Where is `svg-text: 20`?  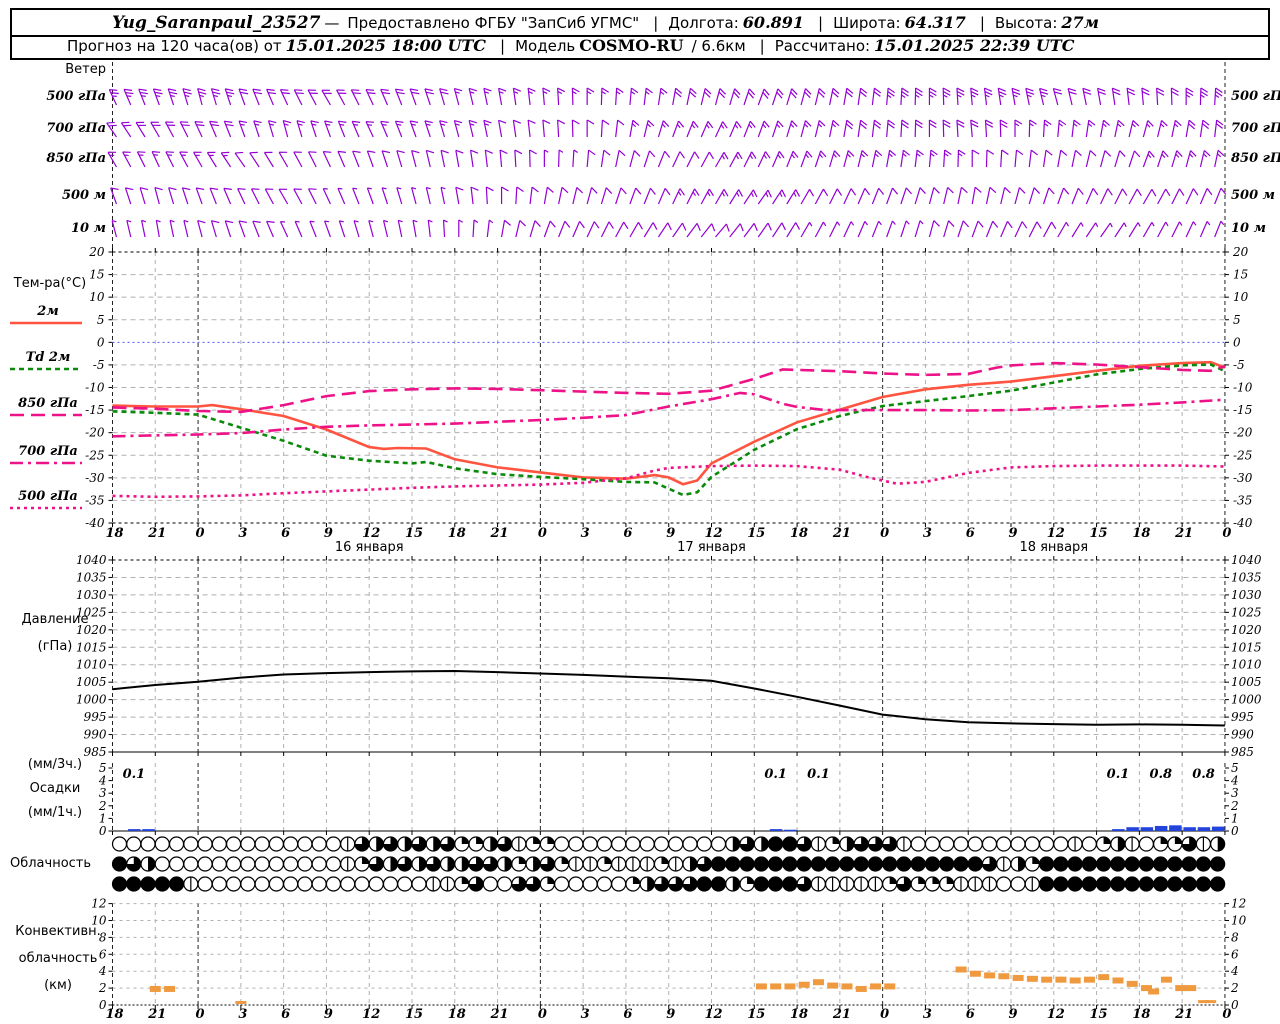
svg-text: 20 is located at coordinates (1240, 252).